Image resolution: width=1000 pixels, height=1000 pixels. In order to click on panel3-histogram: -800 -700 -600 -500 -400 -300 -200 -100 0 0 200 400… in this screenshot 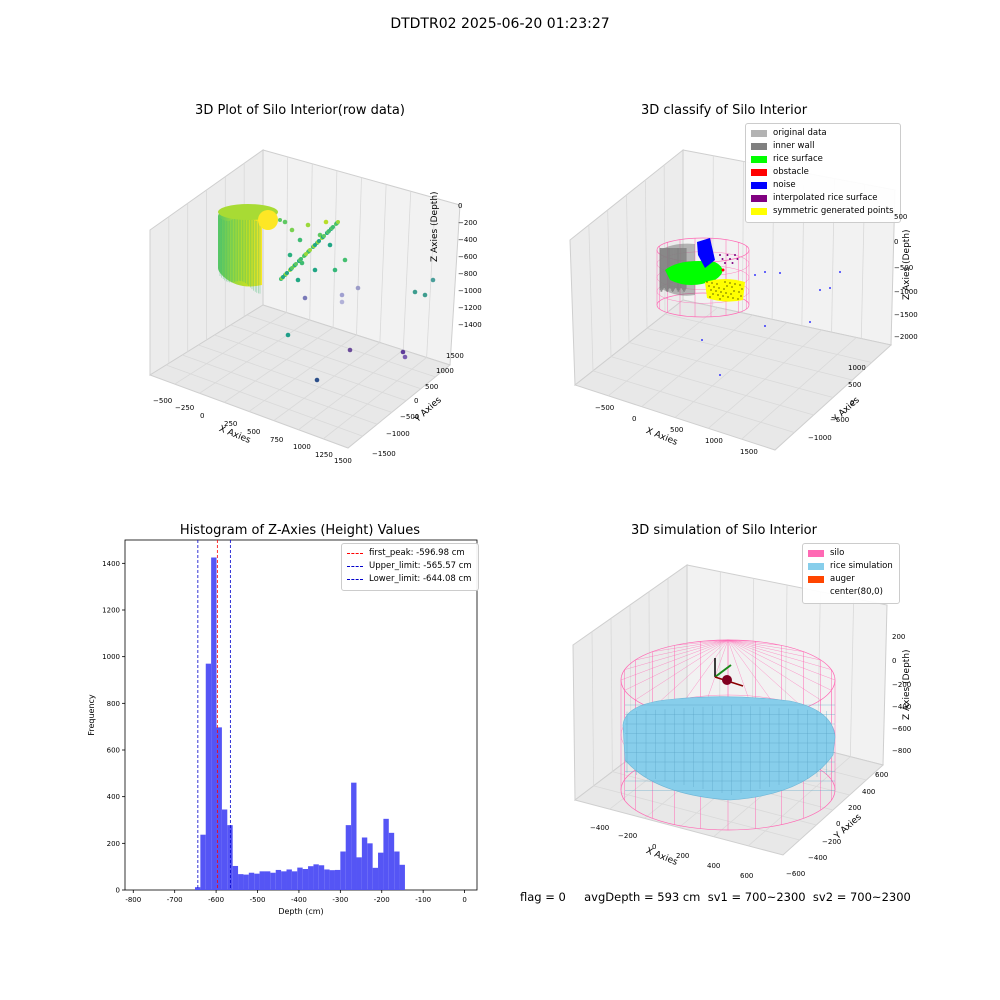, I will do `click(282, 727)`.